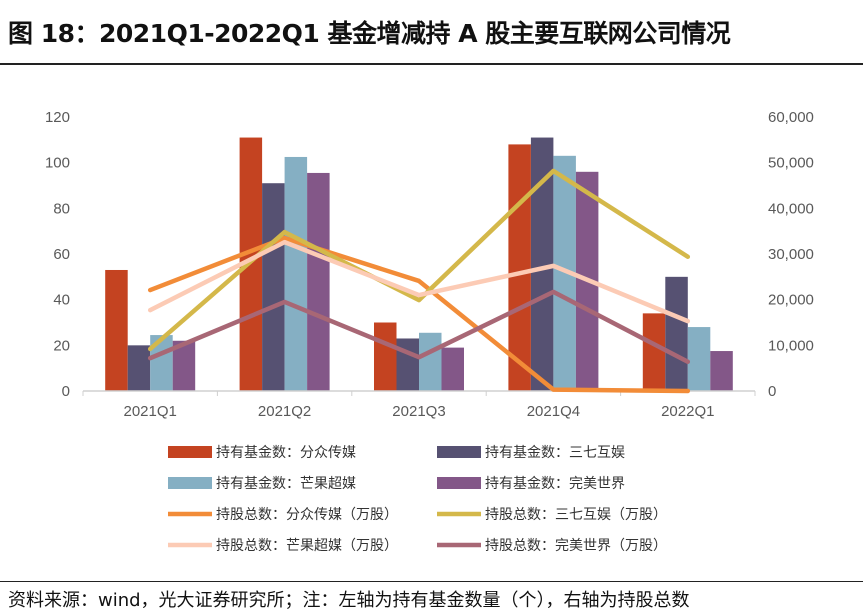 This screenshot has height=614, width=863. Describe the element at coordinates (555, 452) in the screenshot. I see `legend-label: 持有基金数：三七互娱` at that location.